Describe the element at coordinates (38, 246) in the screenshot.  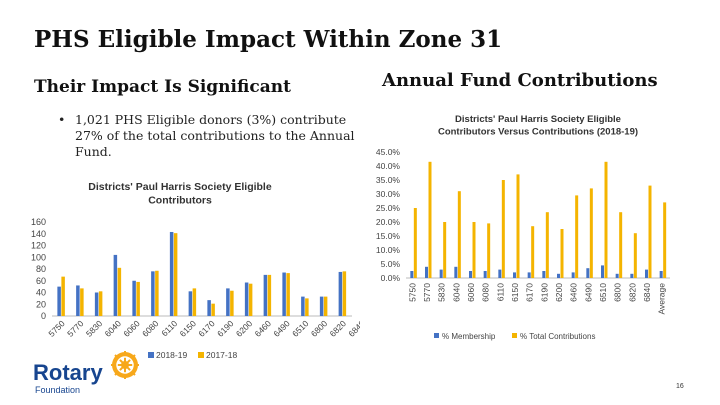
I see `y-tick-label: 120` at that location.